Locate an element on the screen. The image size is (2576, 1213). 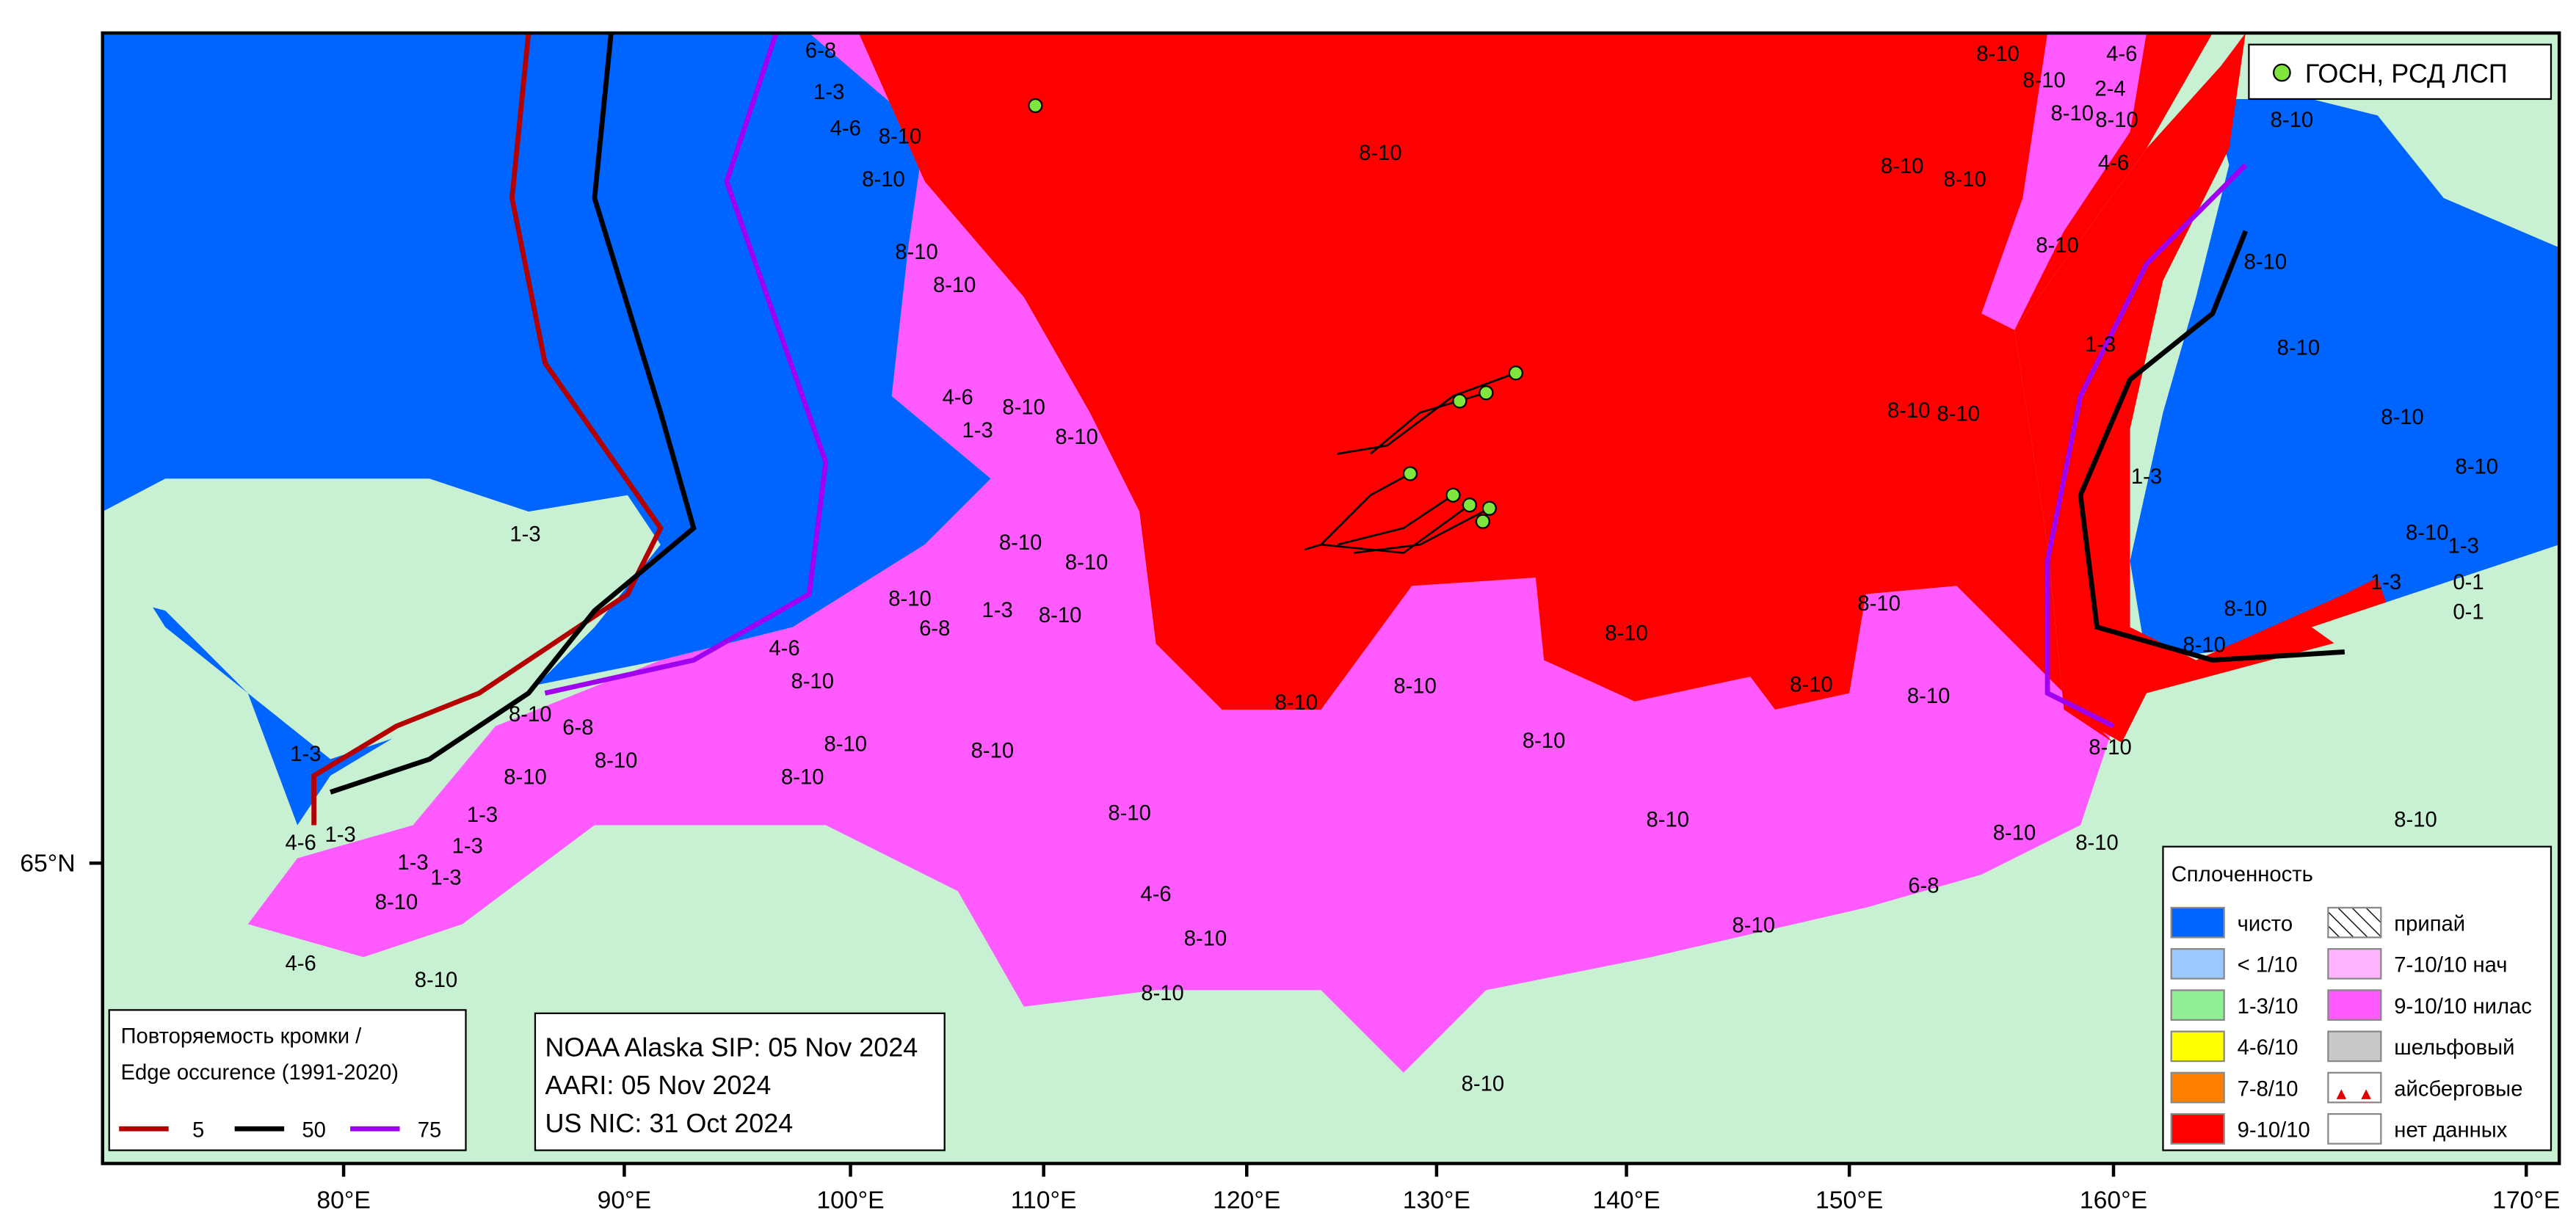
top-legend-label: ГОСН, РСД ЛСП is located at coordinates (2406, 73).